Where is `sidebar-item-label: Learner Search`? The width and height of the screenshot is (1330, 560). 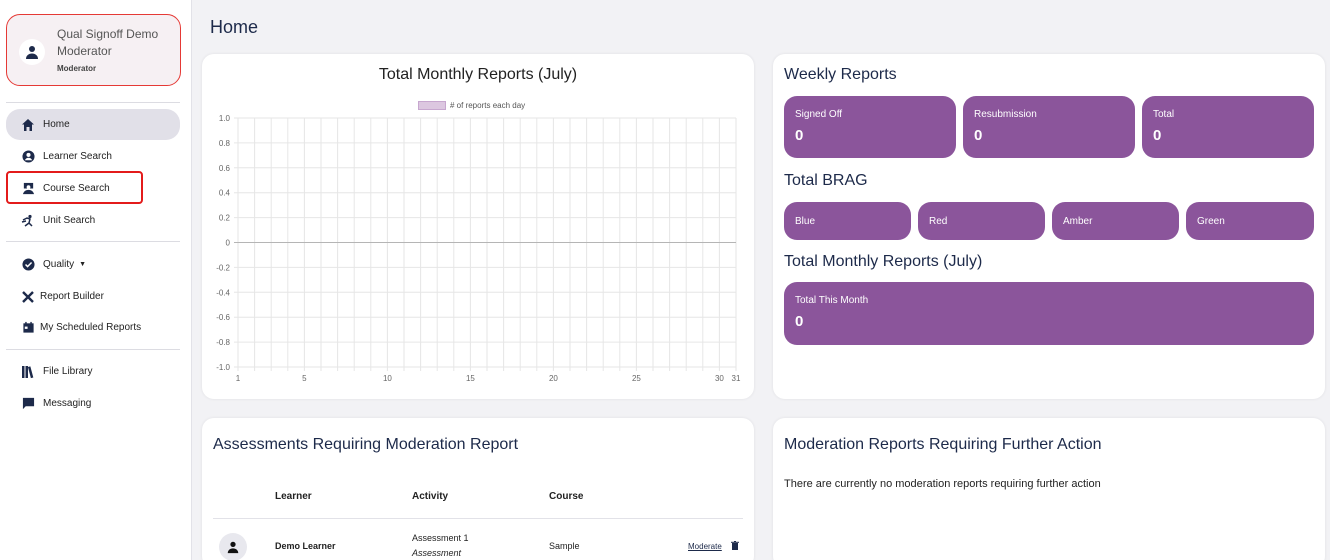 sidebar-item-label: Learner Search is located at coordinates (77, 156).